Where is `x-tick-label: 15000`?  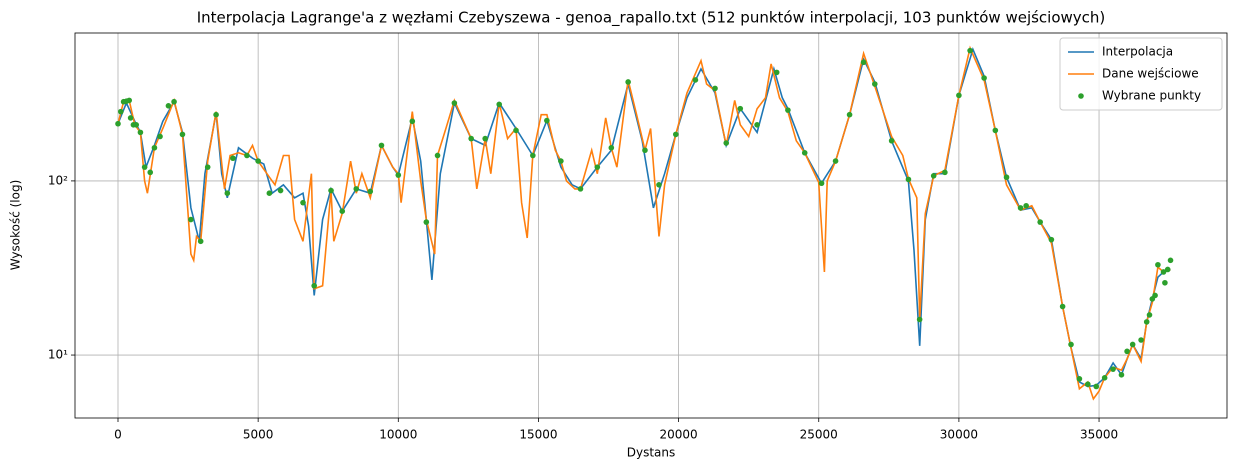 x-tick-label: 15000 is located at coordinates (538, 435).